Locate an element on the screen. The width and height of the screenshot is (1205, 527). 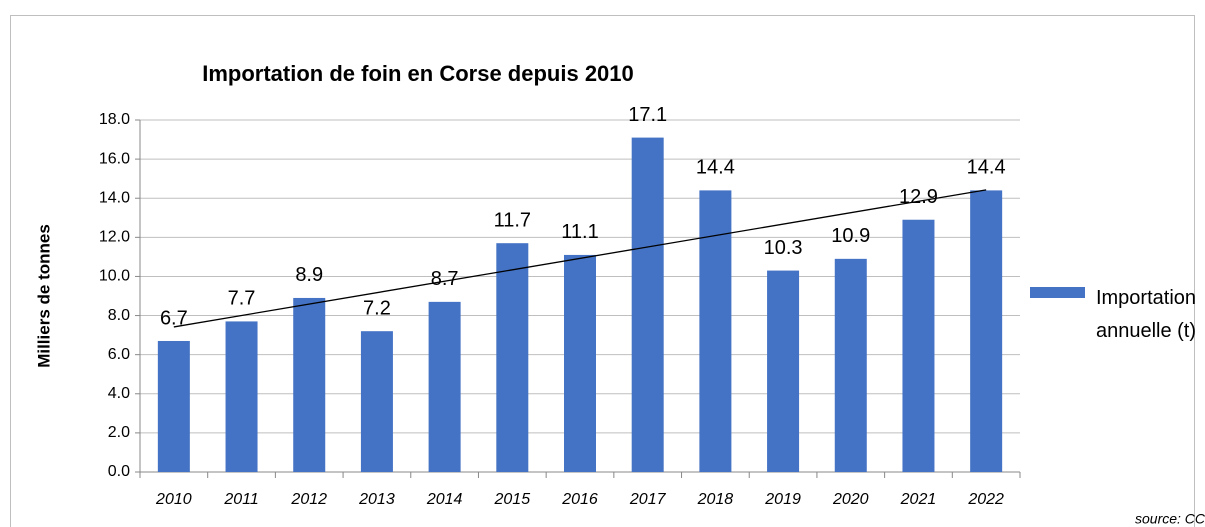
legend-entry: Importation annuelle (t) is located at coordinates (1146, 314).